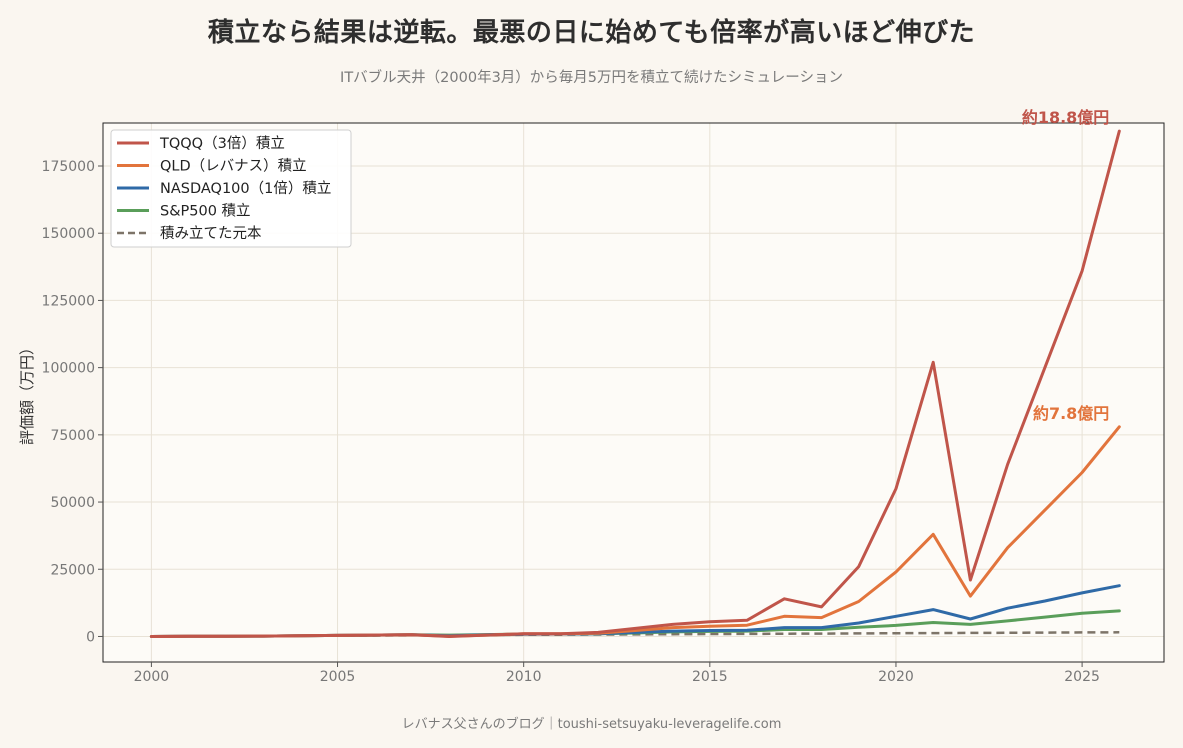 The image size is (1183, 748). I want to click on y-axis-label: 評価額（万円）, so click(27, 392).